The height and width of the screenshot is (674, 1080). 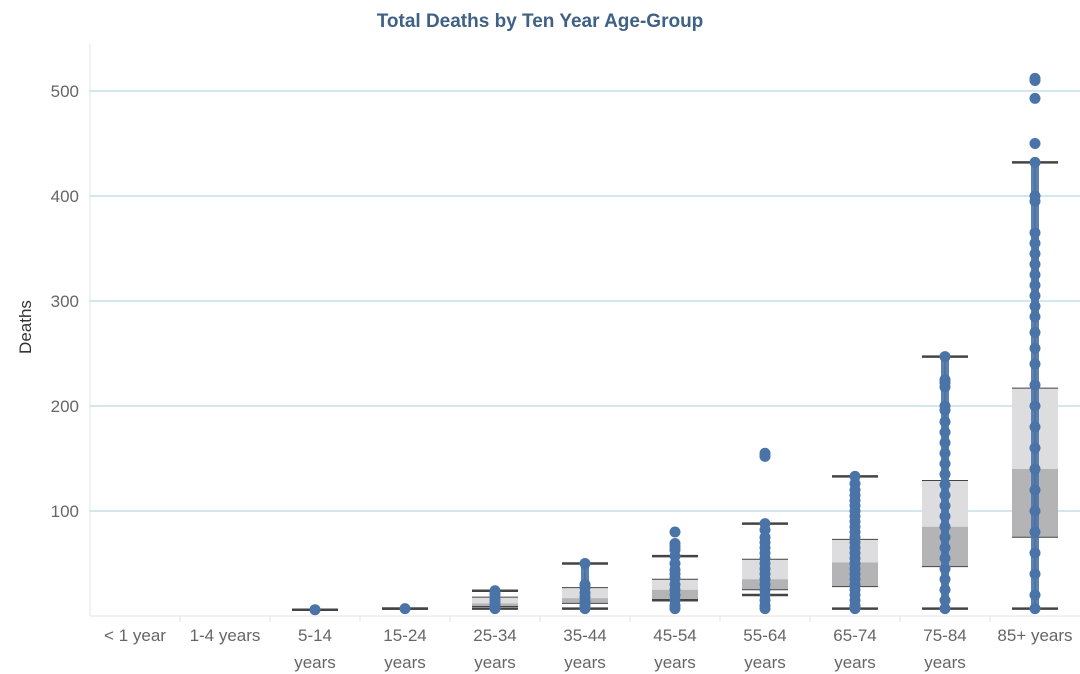 What do you see at coordinates (854, 649) in the screenshot?
I see `x-tick-label: 65-74 years` at bounding box center [854, 649].